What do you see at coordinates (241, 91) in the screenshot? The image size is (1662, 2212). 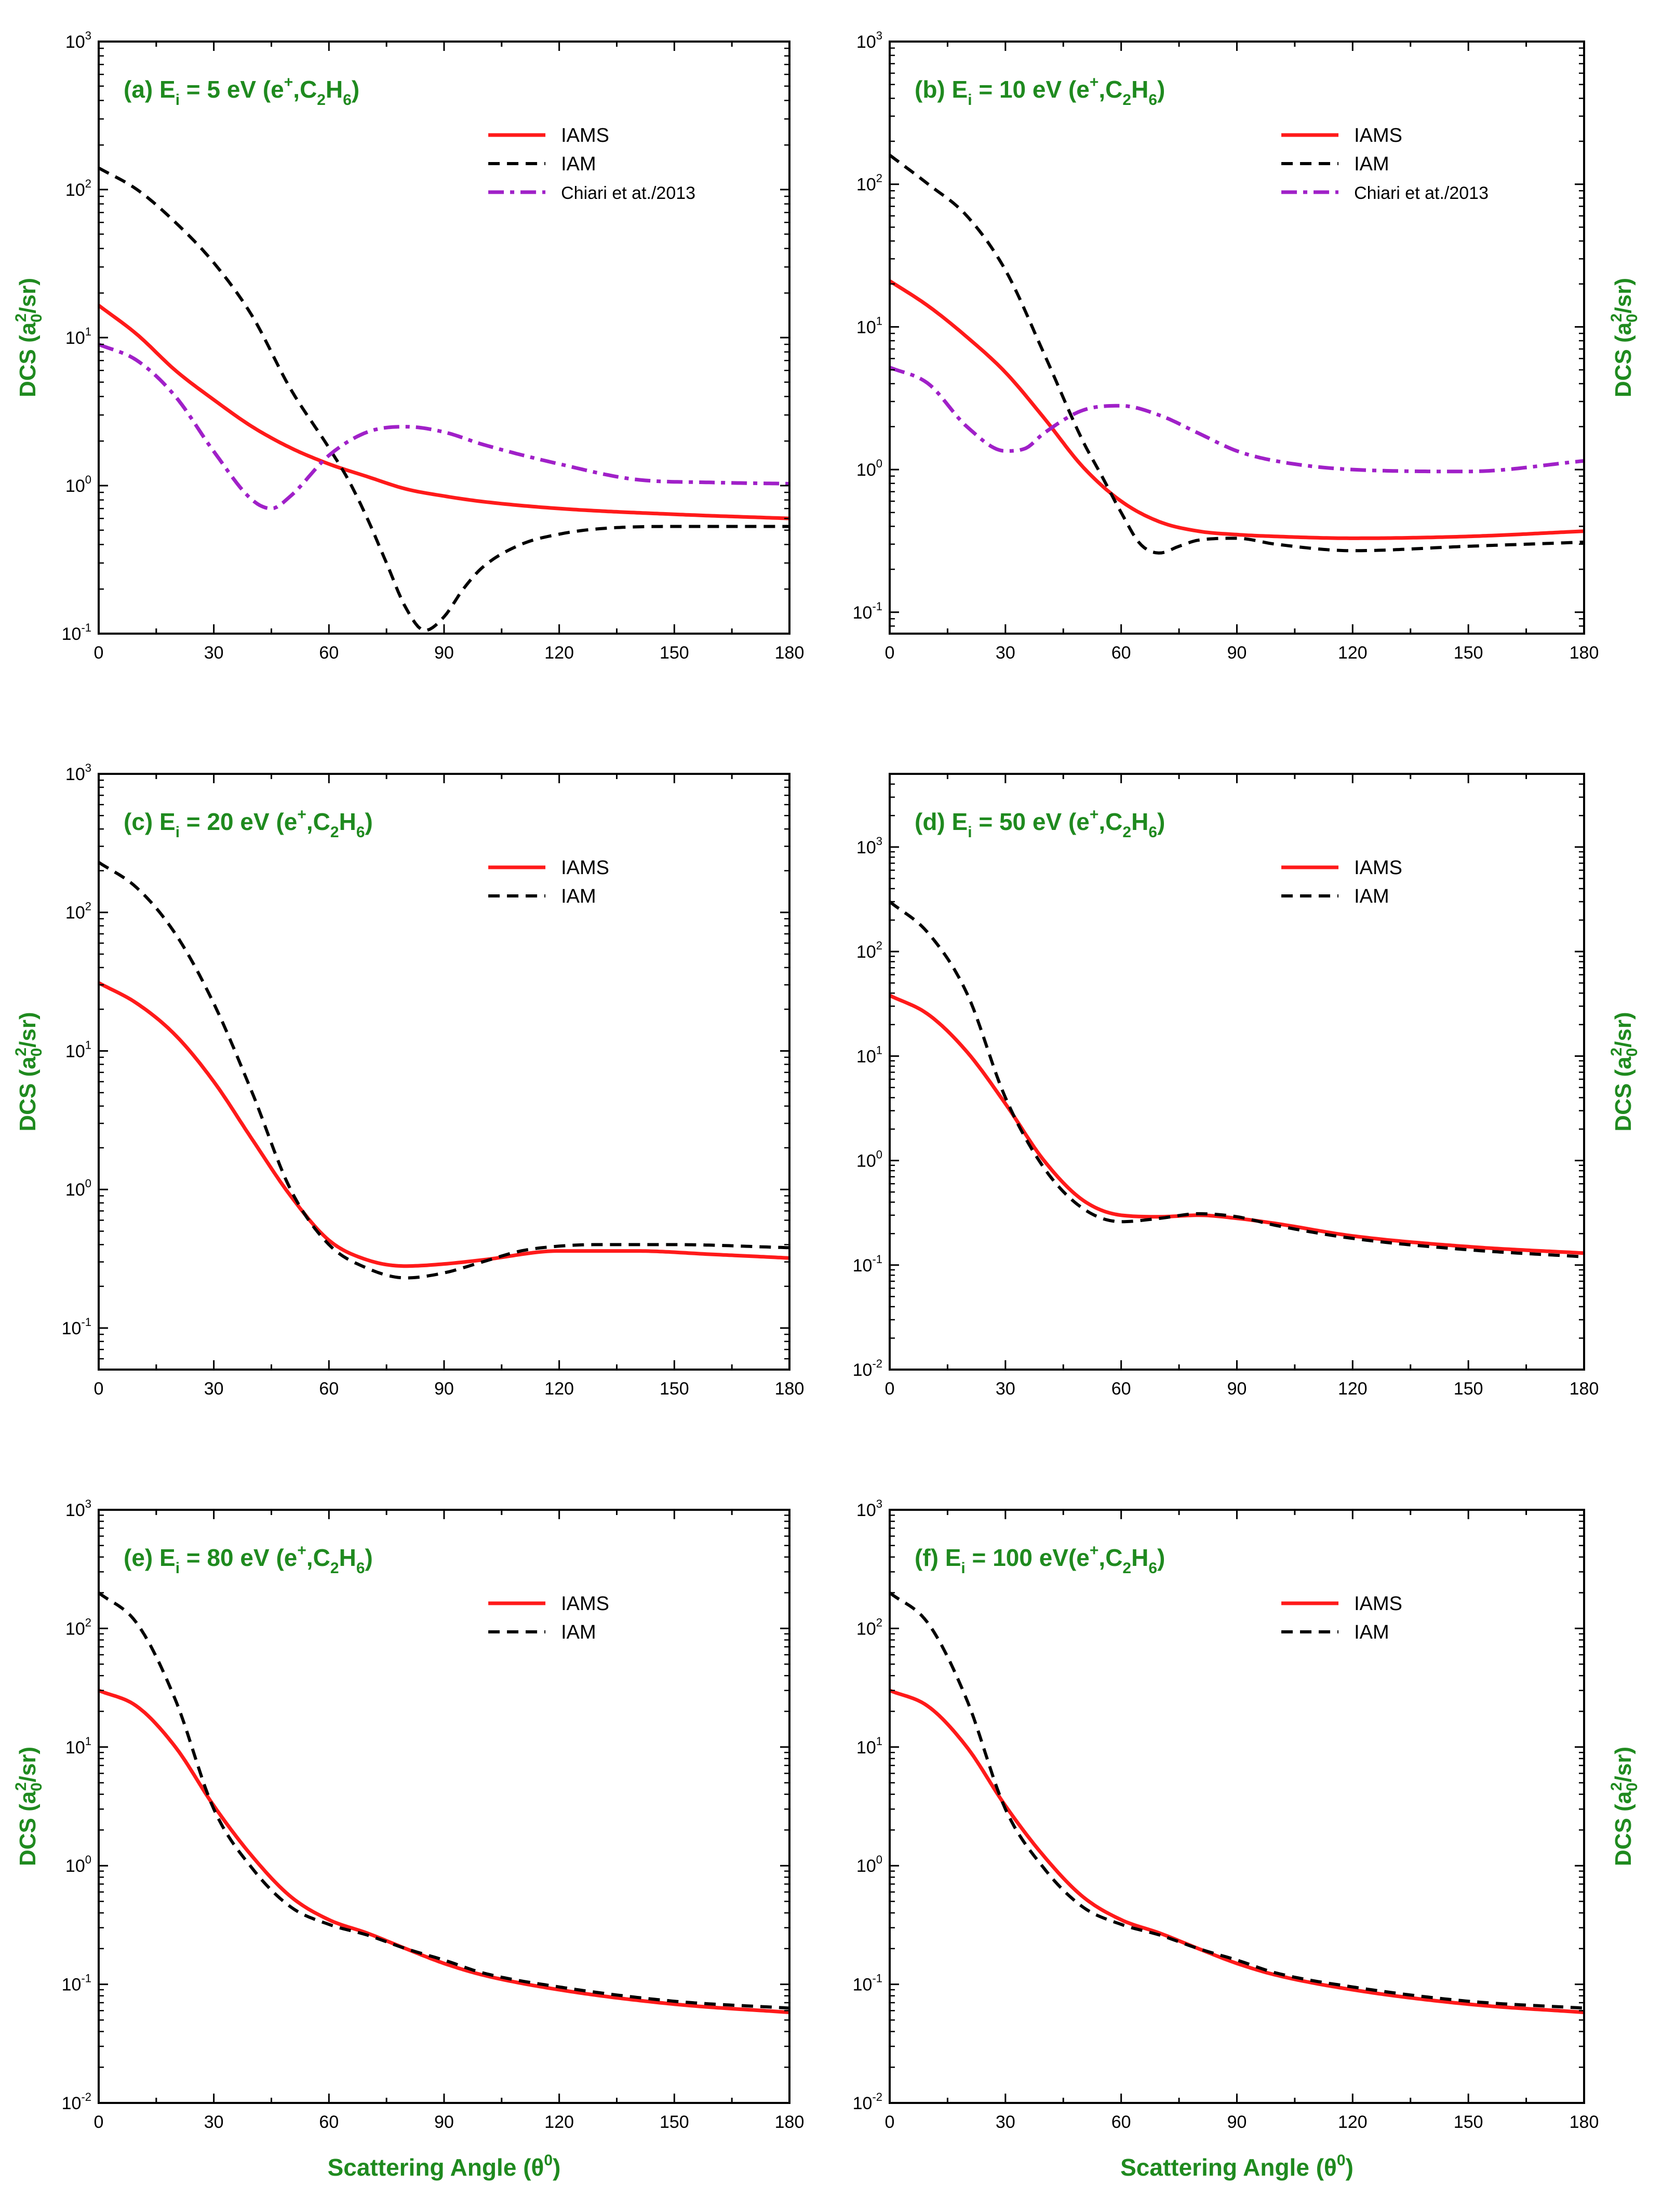 I see `panel-title: (a) Ei = 5 eV (e+,C2H6)` at bounding box center [241, 91].